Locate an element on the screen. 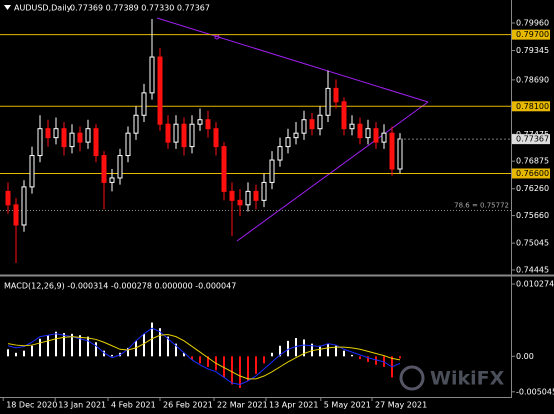 This screenshot has width=554, height=414. signal-line is located at coordinates (204, 357).